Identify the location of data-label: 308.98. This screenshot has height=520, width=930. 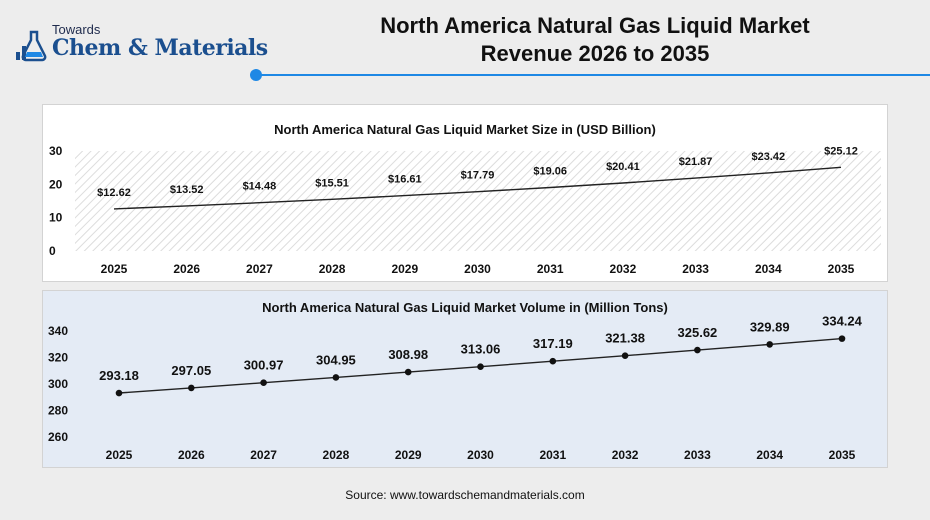
(408, 354).